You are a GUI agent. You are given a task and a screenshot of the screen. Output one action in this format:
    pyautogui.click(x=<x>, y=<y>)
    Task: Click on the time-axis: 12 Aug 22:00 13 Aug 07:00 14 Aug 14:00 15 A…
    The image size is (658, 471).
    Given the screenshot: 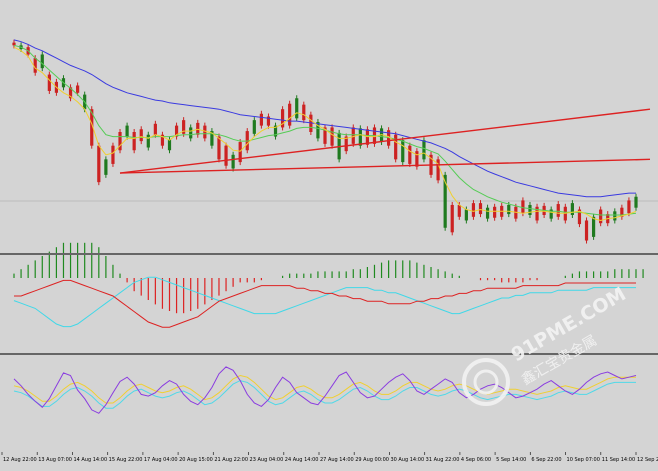 What is the action you would take?
    pyautogui.click(x=329, y=457)
    